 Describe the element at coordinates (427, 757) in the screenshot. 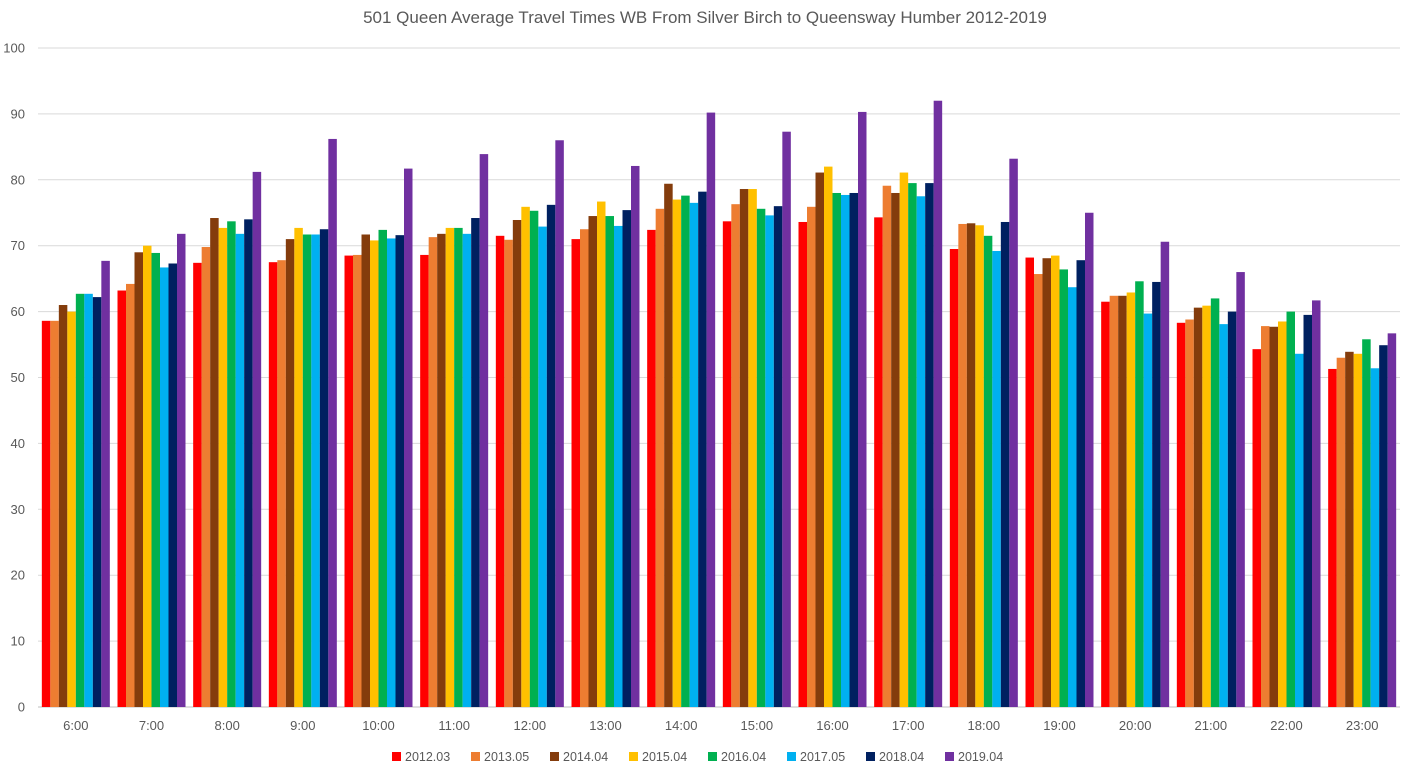

I see `legend-label: 2012.03` at that location.